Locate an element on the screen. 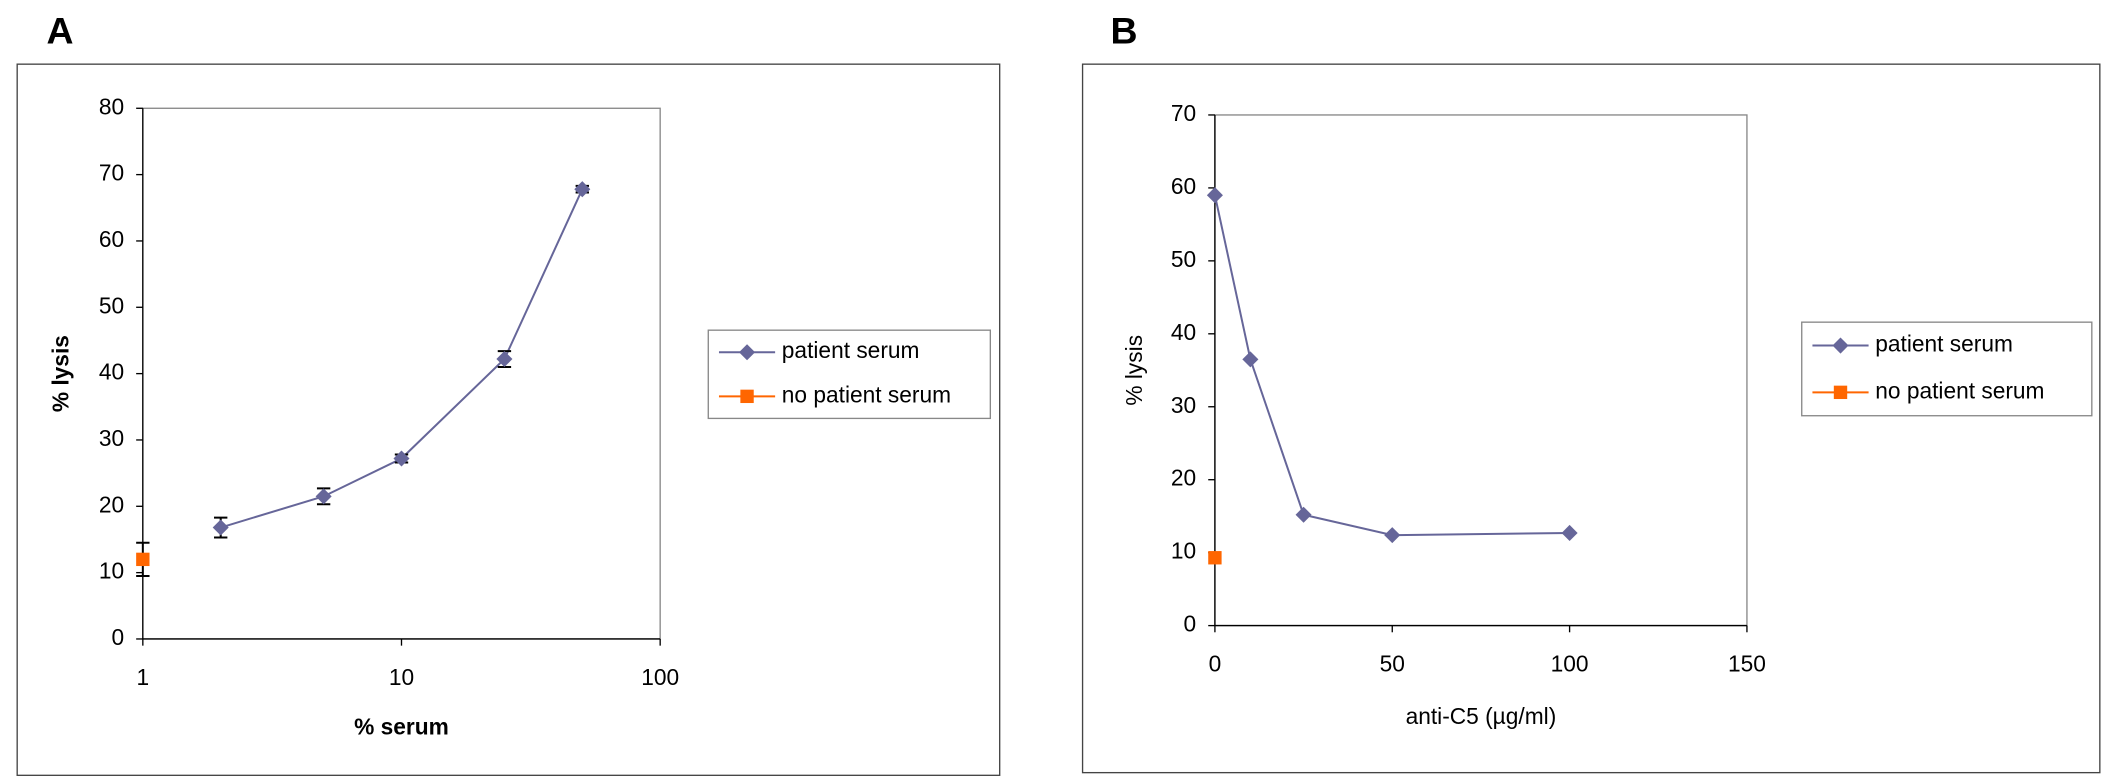 Image resolution: width=2109 pixels, height=782 pixels. x-axis-label: anti-C5 (µg/ml) is located at coordinates (1481, 716).